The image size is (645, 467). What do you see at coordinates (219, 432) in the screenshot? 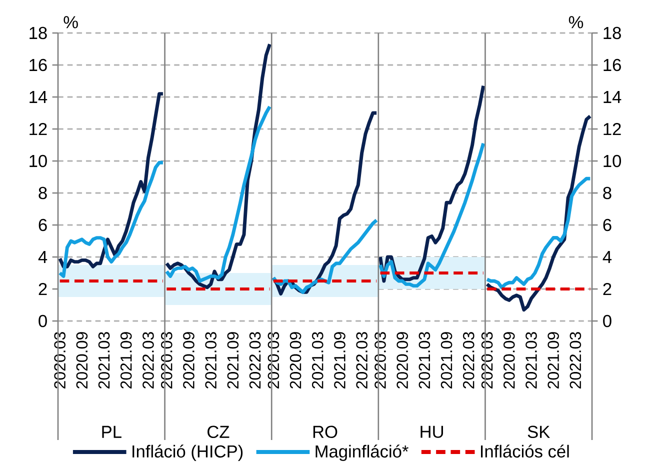
I see `x-axis-title: CZ` at bounding box center [219, 432].